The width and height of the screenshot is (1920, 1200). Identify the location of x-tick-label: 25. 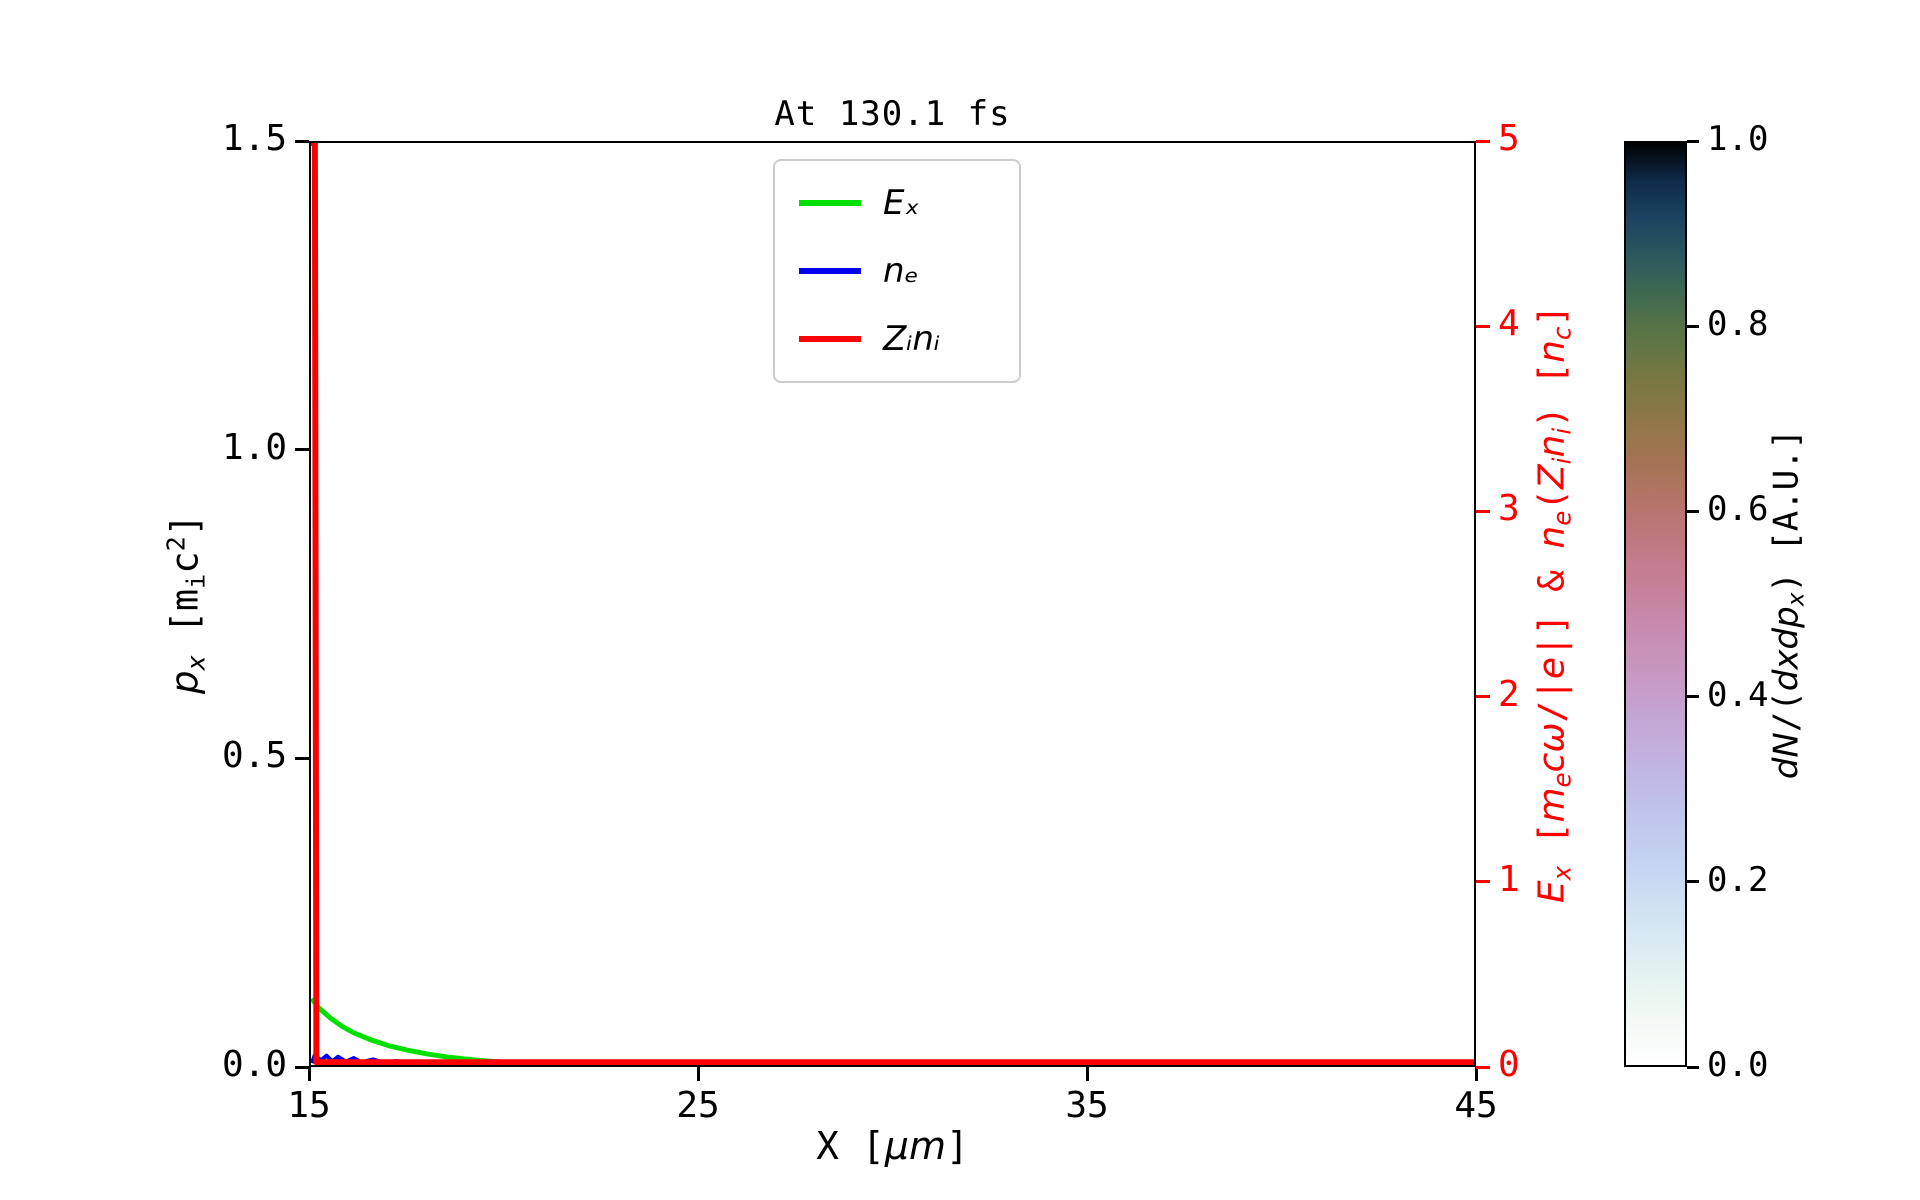
(698, 1105).